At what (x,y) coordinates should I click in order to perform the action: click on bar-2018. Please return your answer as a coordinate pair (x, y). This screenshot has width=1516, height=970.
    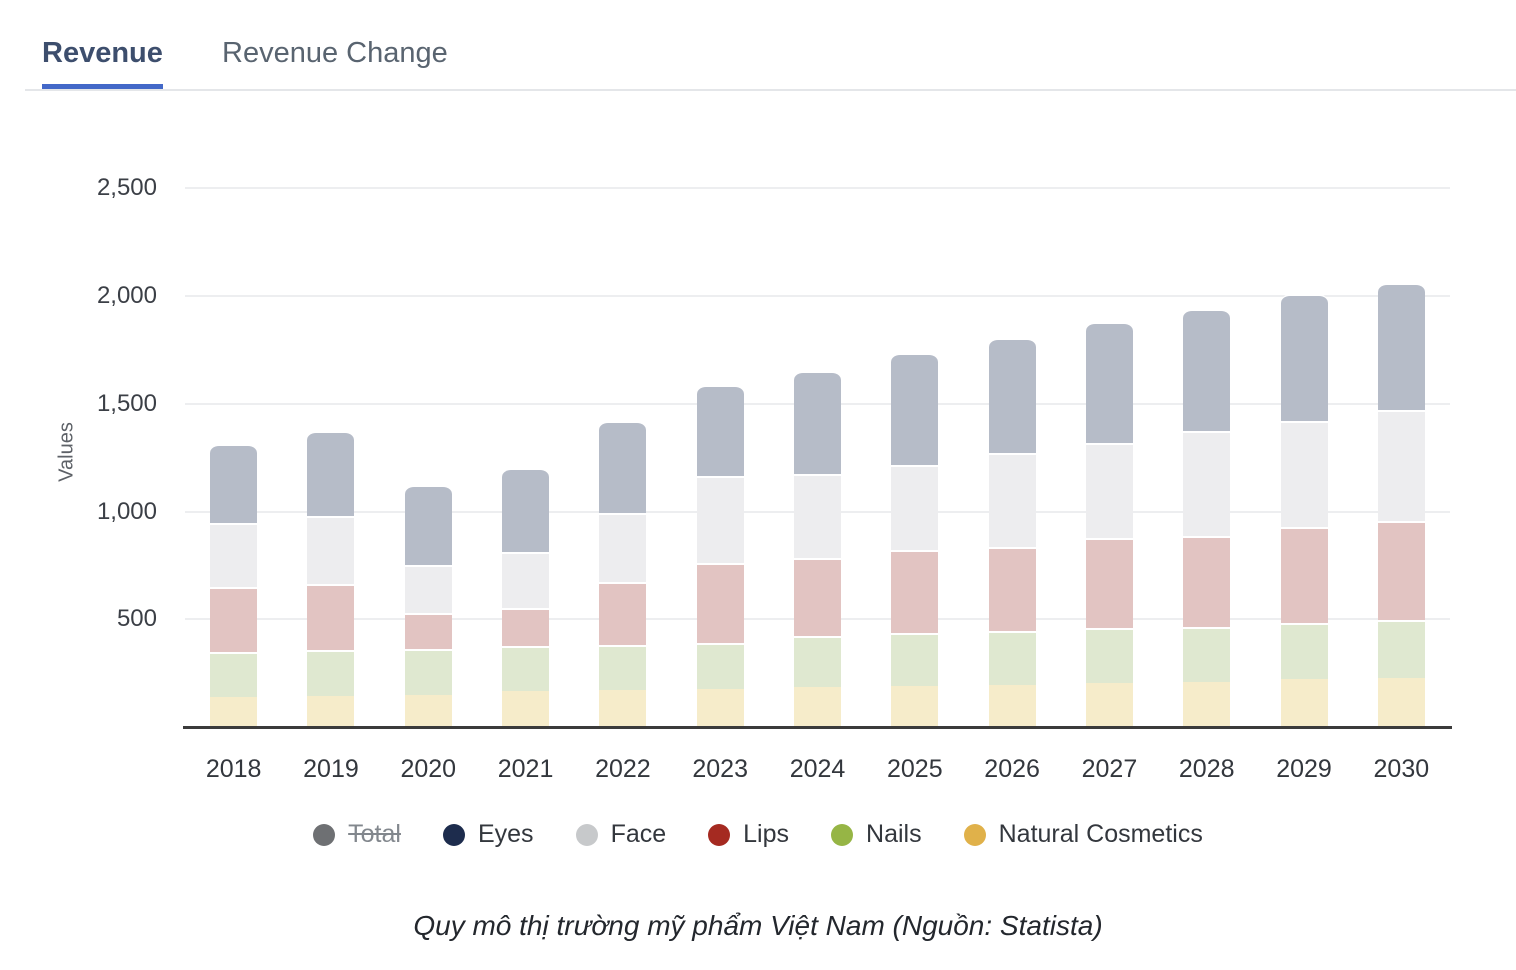
    Looking at the image, I should click on (234, 585).